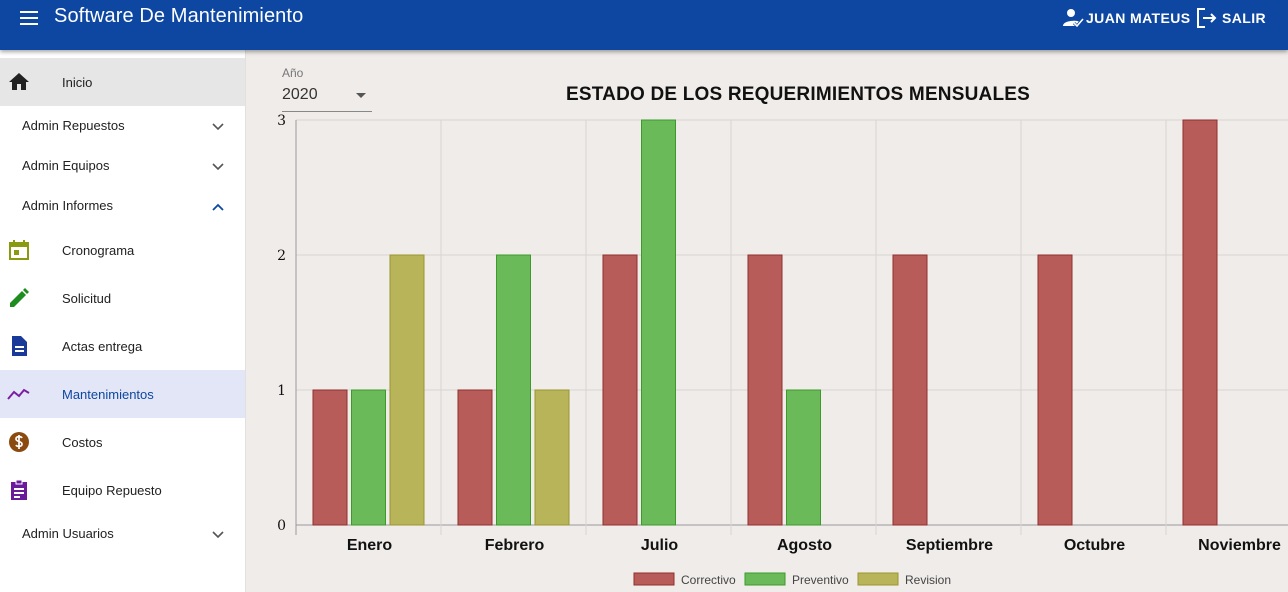  What do you see at coordinates (293, 73) in the screenshot?
I see `year-select-label: Año` at bounding box center [293, 73].